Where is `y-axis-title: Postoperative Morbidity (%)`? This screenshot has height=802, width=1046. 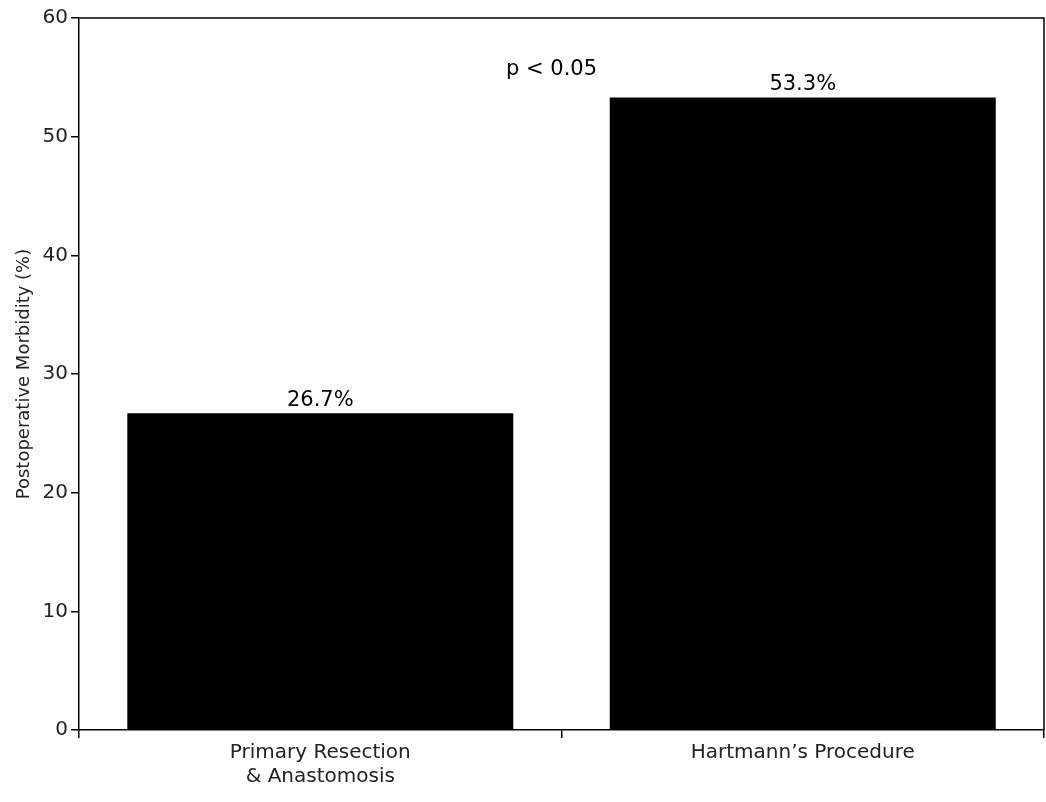
y-axis-title: Postoperative Morbidity (%) is located at coordinates (23, 374).